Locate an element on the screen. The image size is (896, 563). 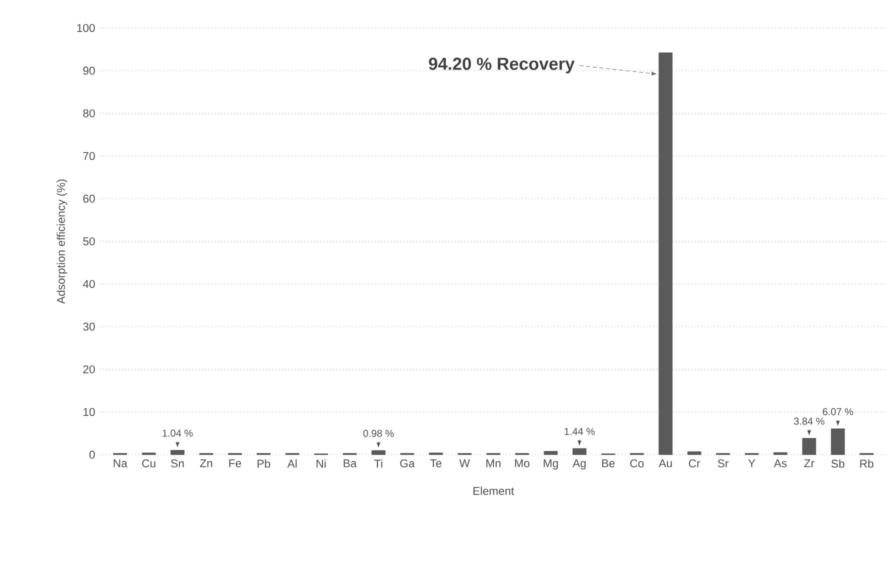
y-tick-label: 70 is located at coordinates (89, 156).